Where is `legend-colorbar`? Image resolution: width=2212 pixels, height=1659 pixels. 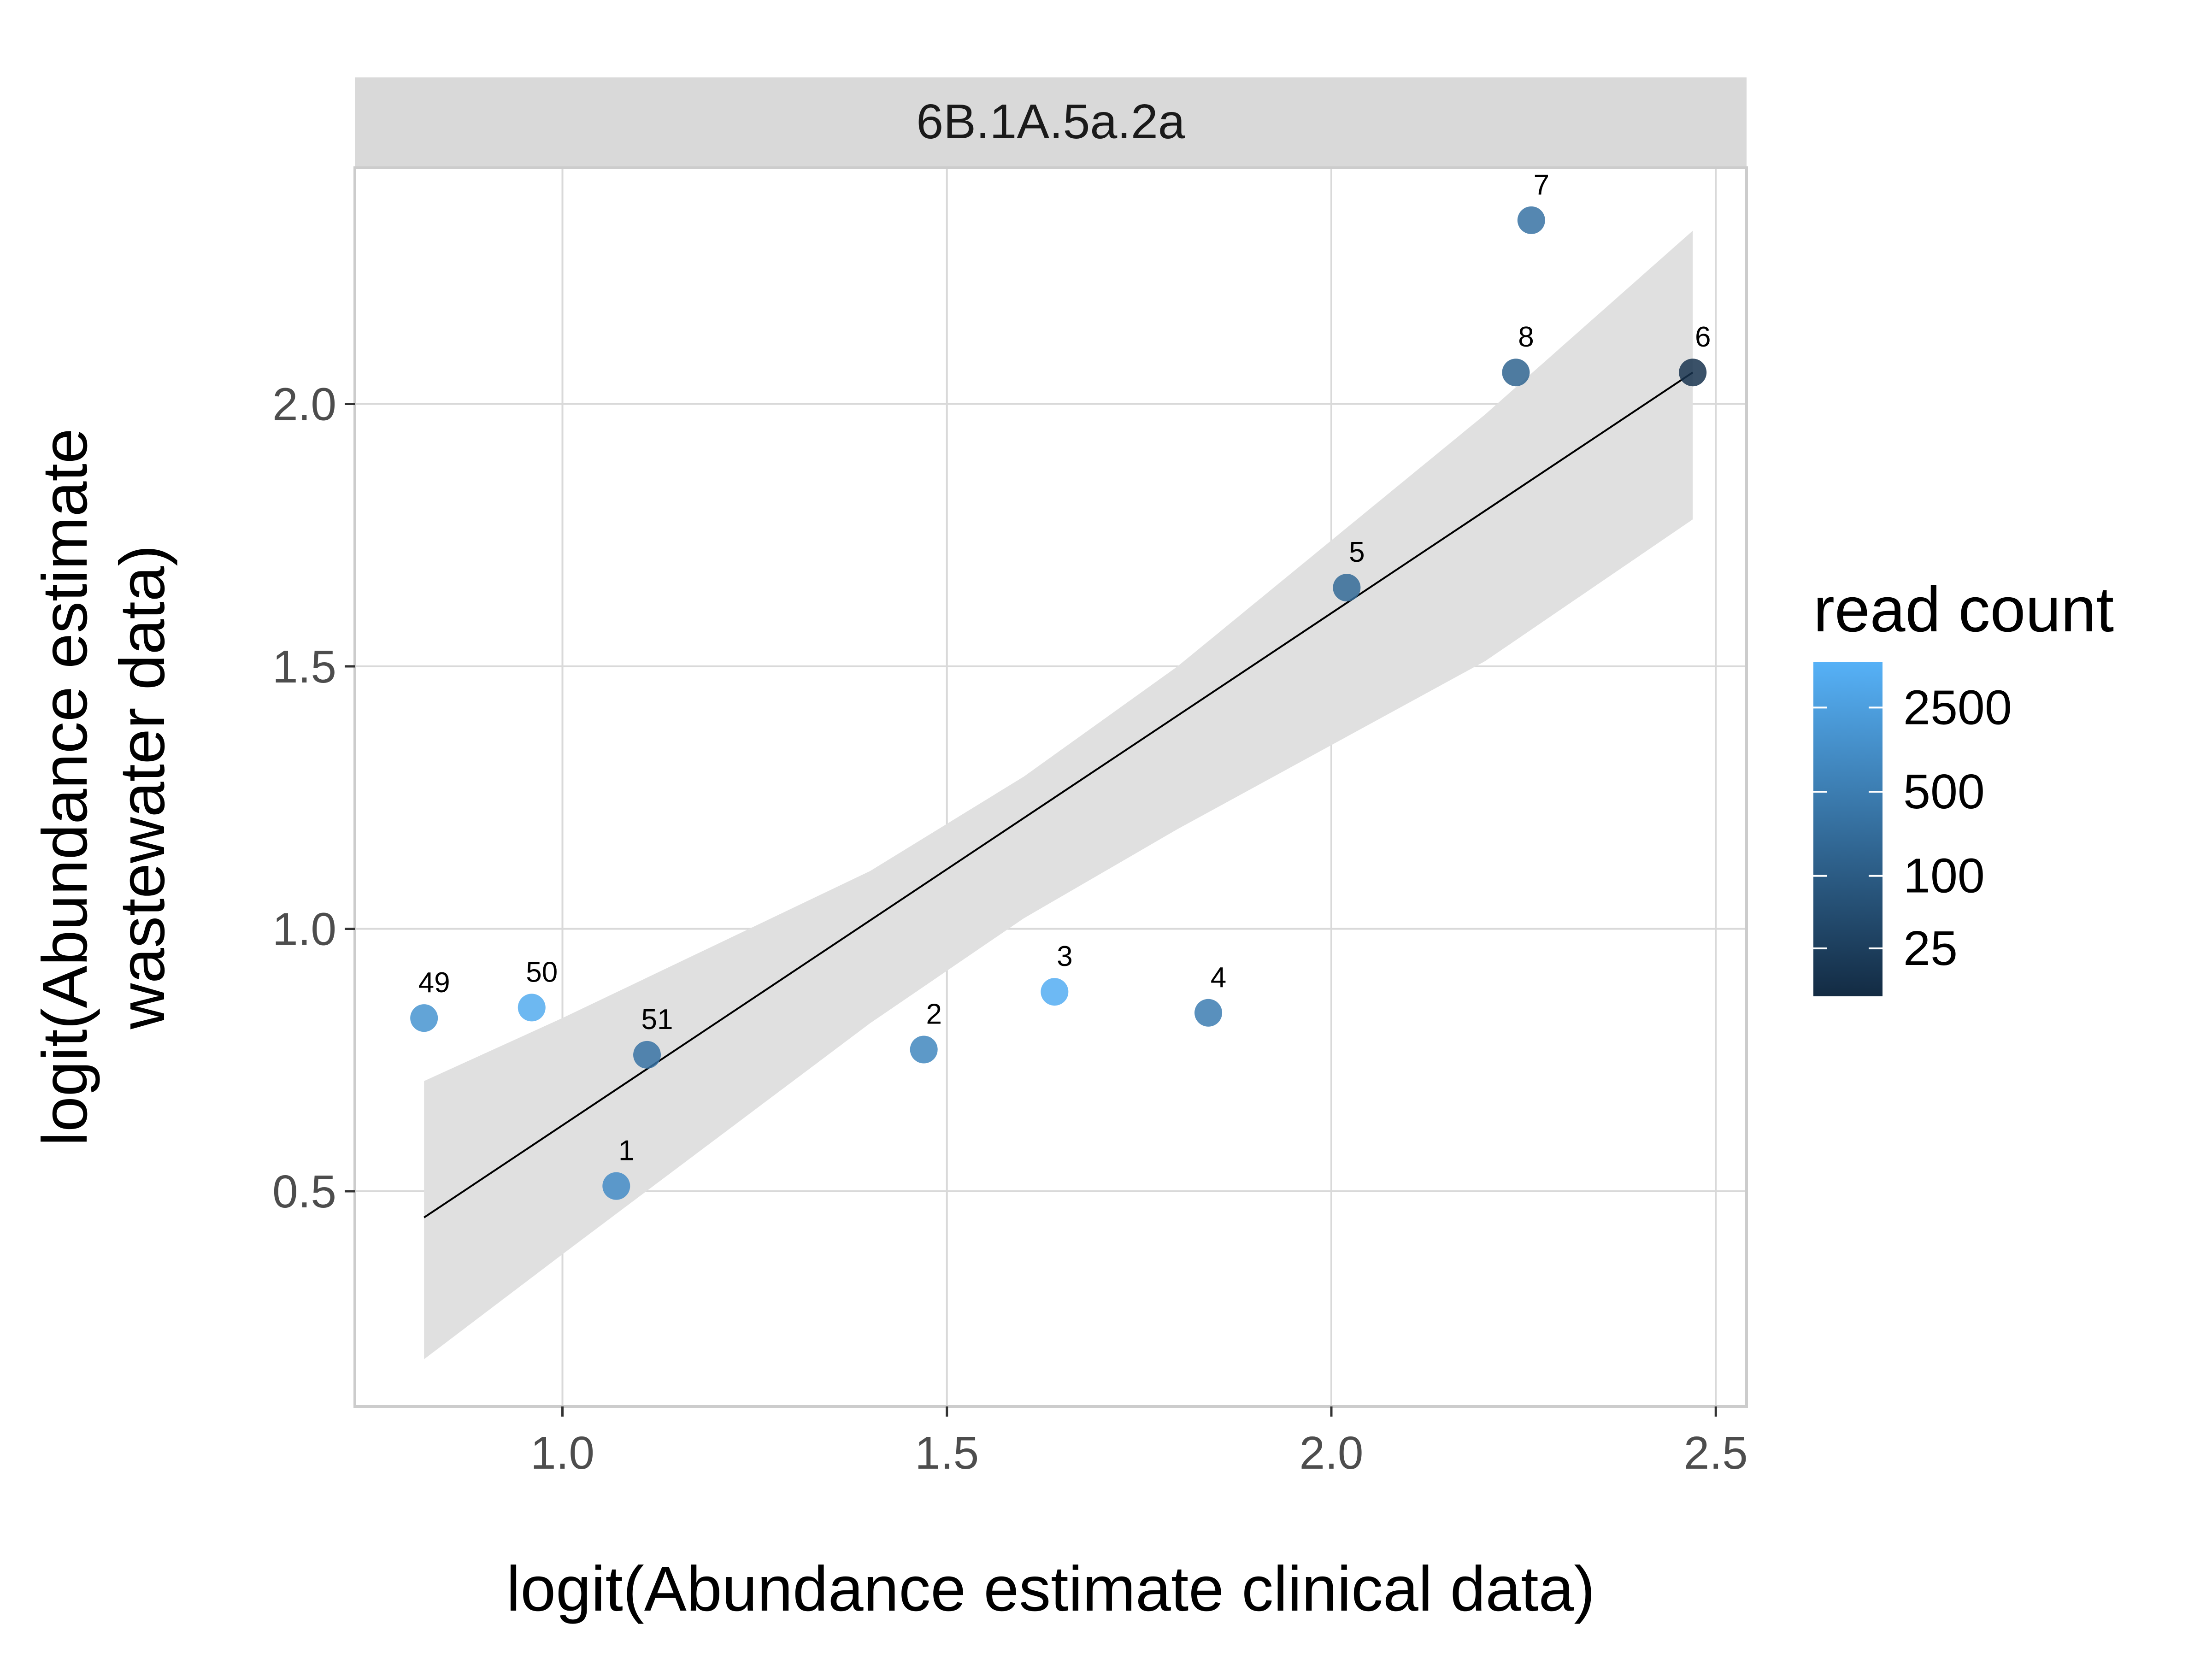 legend-colorbar is located at coordinates (1848, 829).